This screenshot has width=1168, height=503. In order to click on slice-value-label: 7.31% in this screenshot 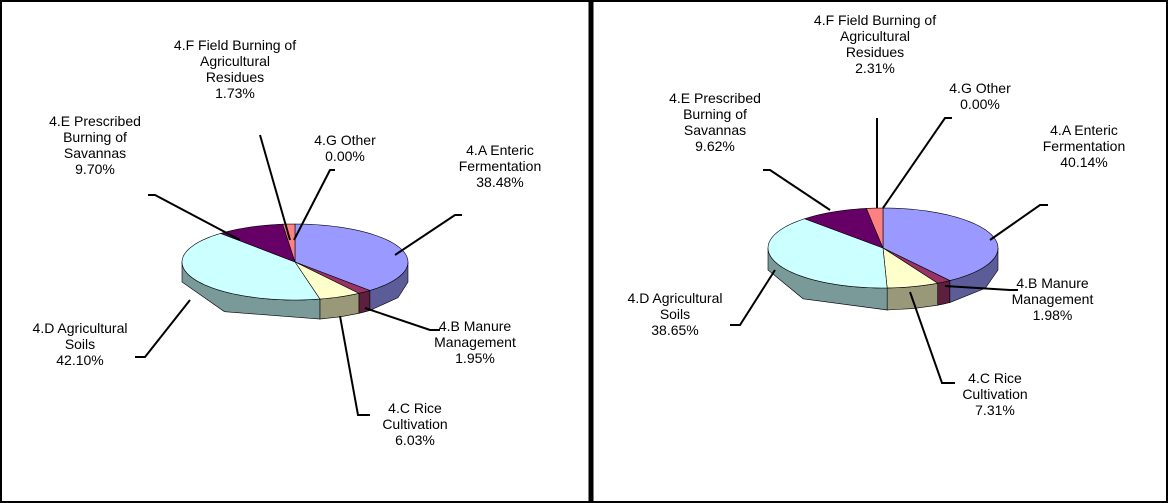, I will do `click(995, 410)`.